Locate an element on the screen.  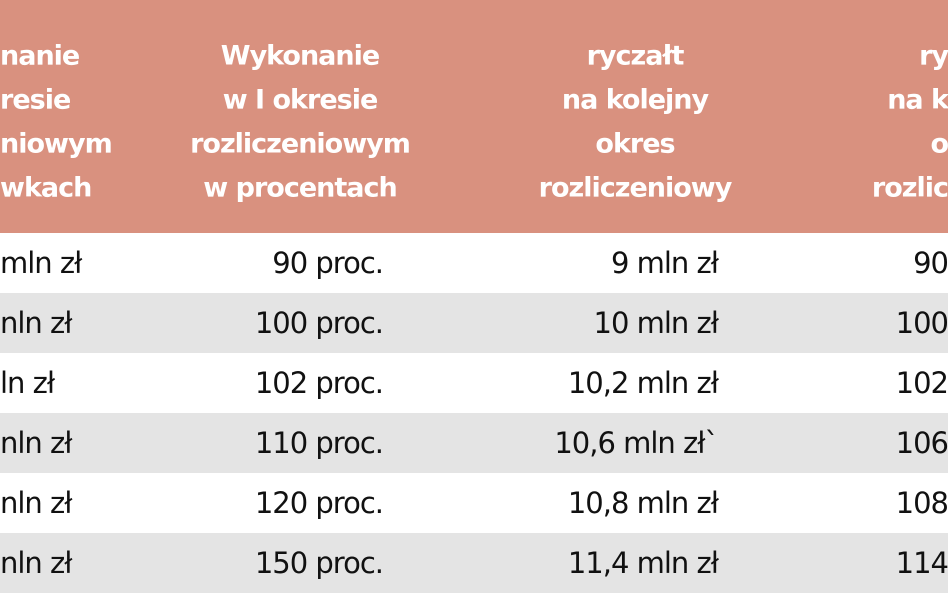
cell: 102 is located at coordinates (922, 383).